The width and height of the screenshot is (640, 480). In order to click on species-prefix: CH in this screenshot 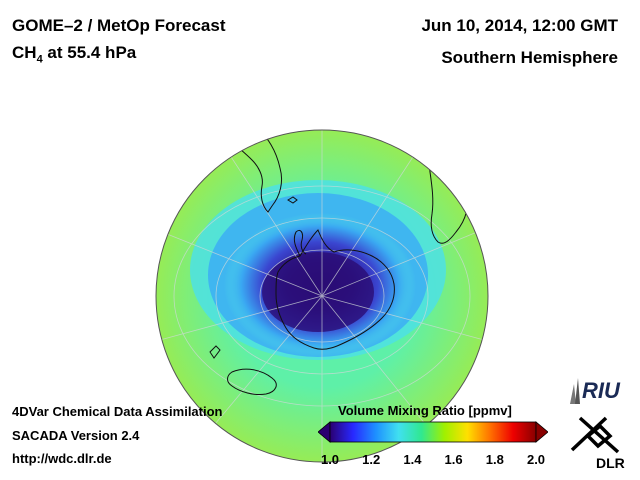, I will do `click(24, 52)`.